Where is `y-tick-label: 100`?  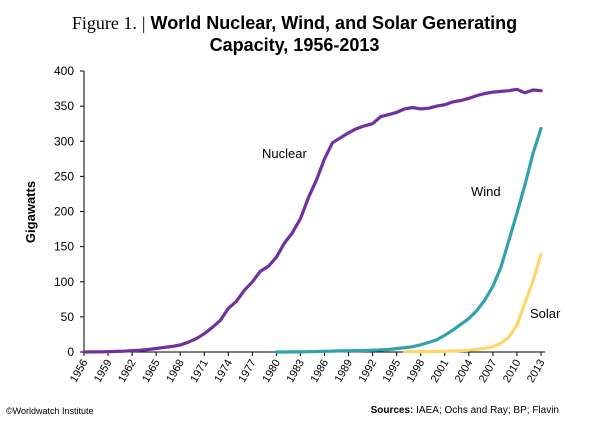 y-tick-label: 100 is located at coordinates (64, 282).